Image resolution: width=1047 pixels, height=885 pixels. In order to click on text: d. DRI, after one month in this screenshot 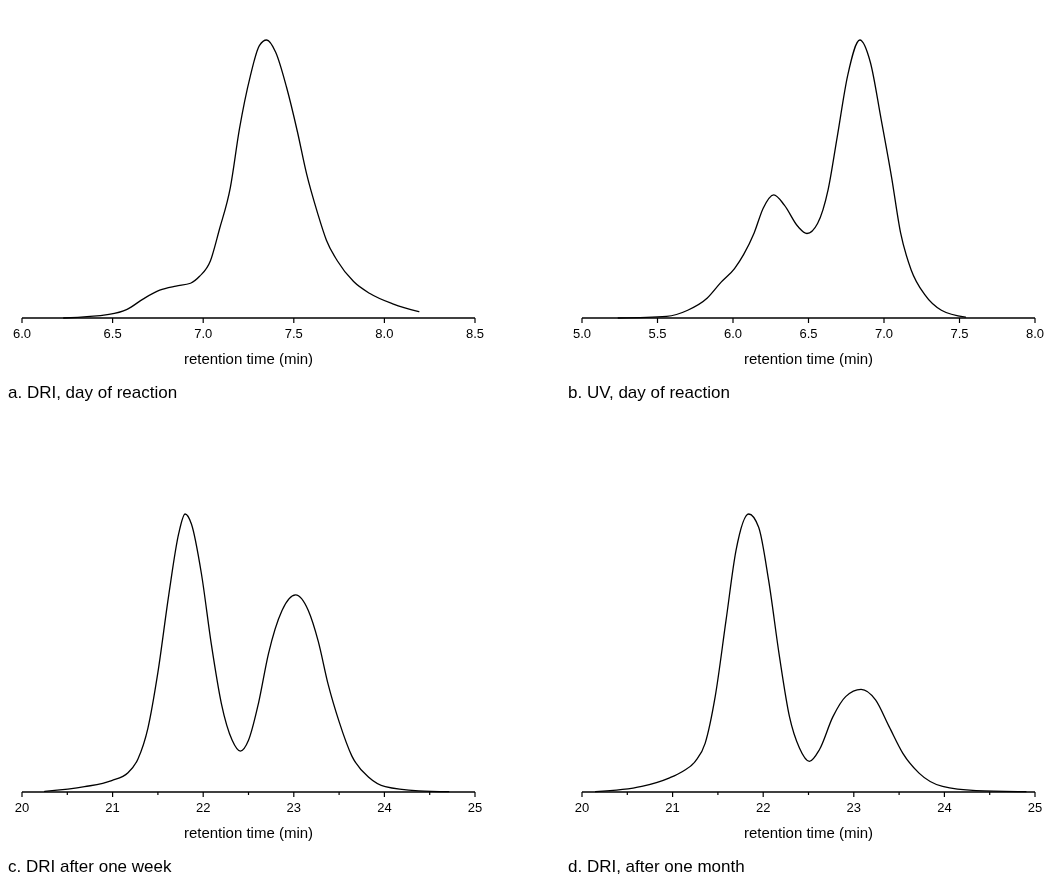, I will do `click(656, 866)`.